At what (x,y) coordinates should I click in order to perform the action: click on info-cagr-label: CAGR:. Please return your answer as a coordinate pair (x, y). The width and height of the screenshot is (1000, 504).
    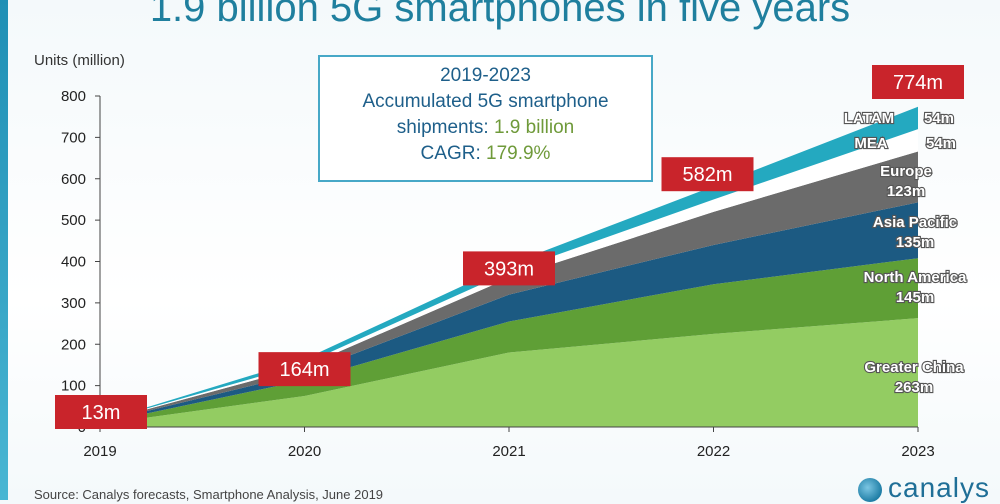
    Looking at the image, I should click on (453, 153).